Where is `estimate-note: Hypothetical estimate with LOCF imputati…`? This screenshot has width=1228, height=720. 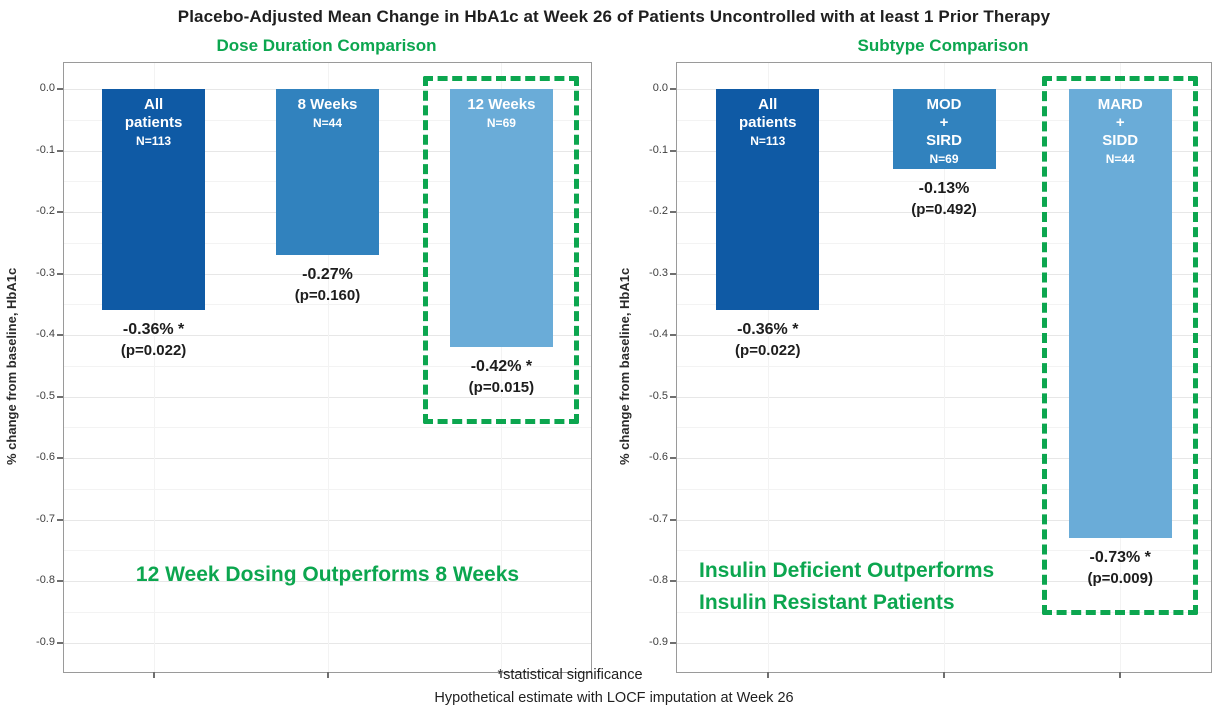
estimate-note: Hypothetical estimate with LOCF imputati… is located at coordinates (614, 698).